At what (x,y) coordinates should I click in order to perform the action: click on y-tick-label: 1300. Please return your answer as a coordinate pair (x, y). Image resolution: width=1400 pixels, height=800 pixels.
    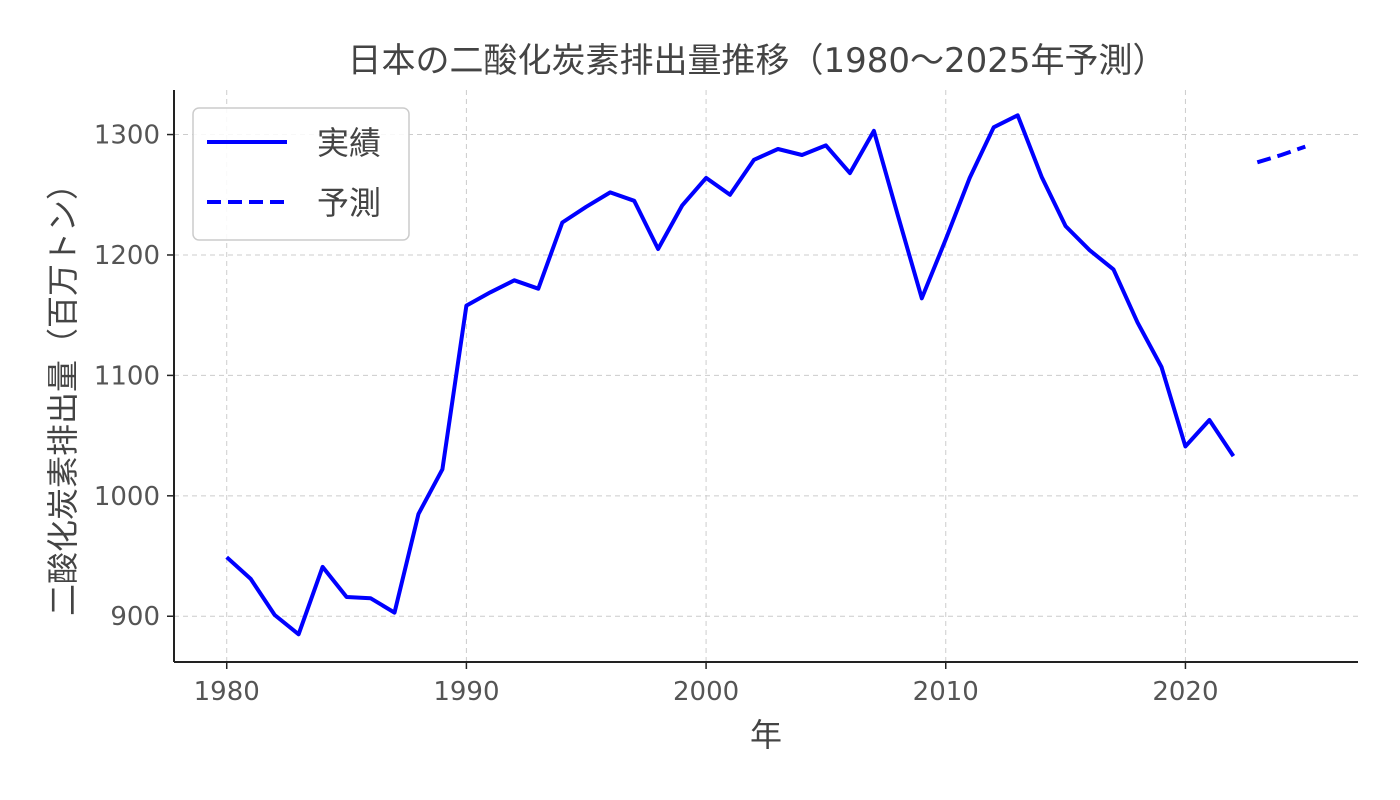
    Looking at the image, I should click on (127, 136).